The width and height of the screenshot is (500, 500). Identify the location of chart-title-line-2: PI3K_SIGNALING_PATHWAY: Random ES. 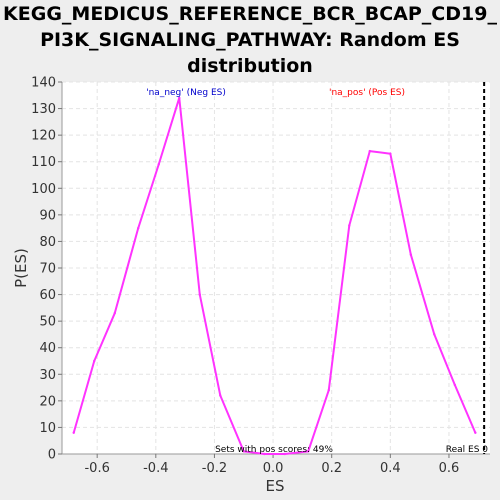
(250, 40).